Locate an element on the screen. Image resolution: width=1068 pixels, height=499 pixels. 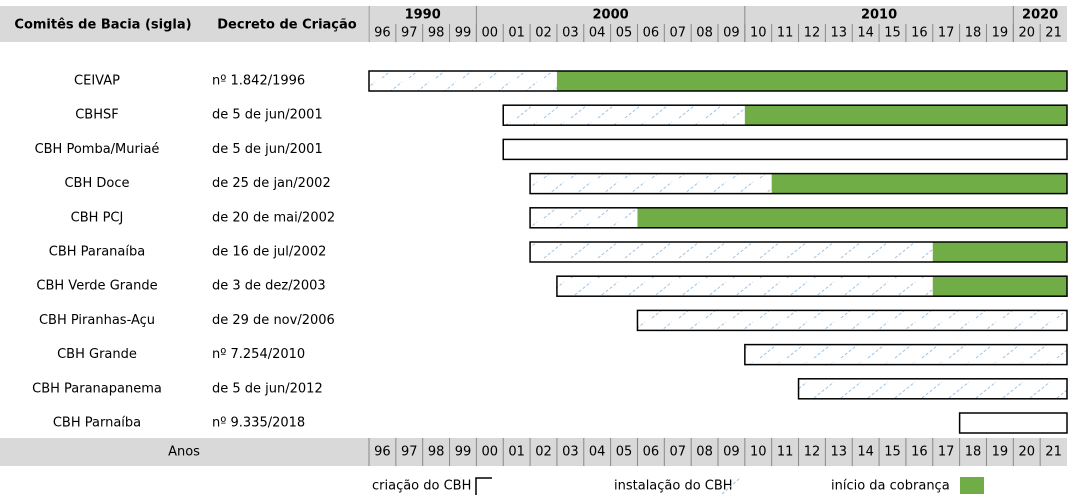
row-name: CEIVAP is located at coordinates (97, 81).